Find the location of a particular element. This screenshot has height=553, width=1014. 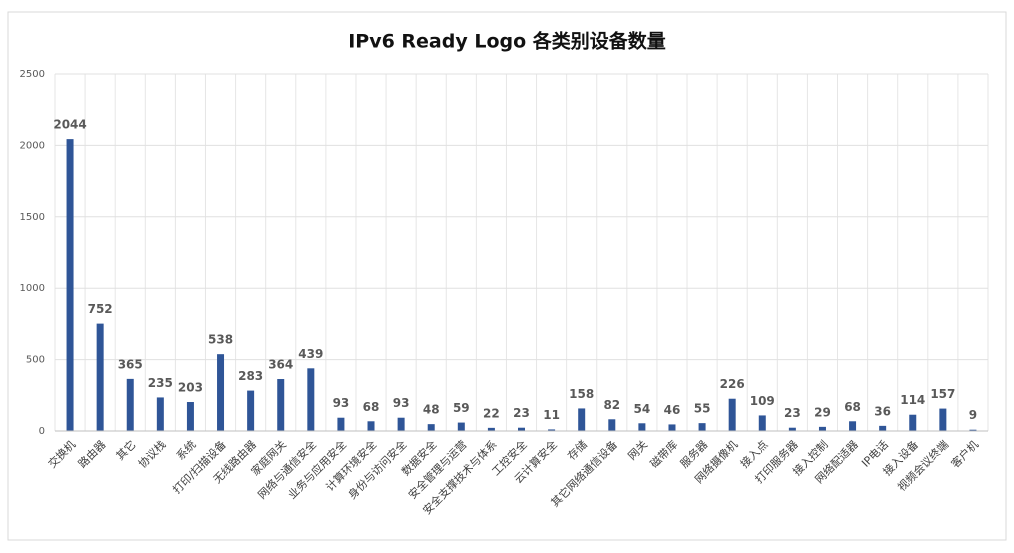

value-label: 364 is located at coordinates (280, 365).